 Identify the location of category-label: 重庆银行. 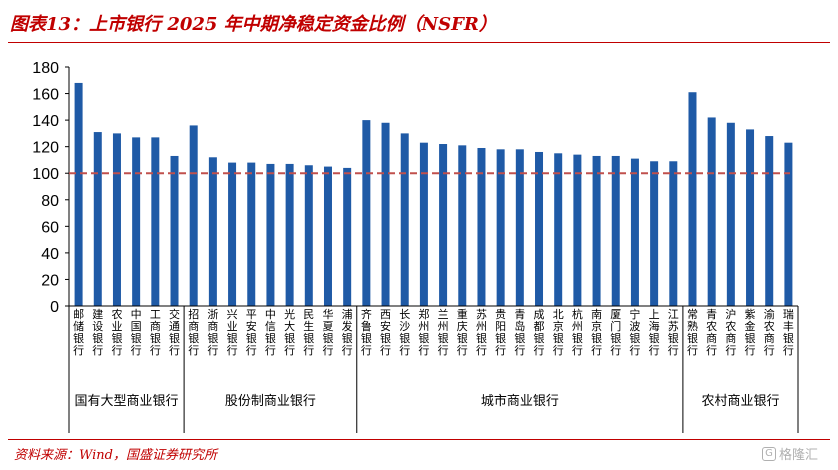
(462, 332).